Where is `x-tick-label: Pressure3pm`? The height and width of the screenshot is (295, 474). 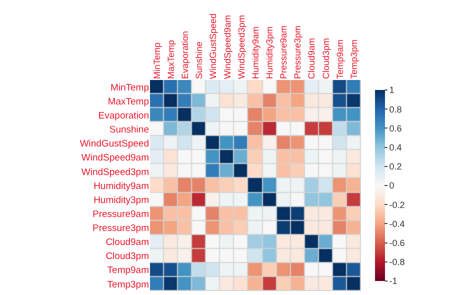
x-tick-label: Pressure3pm is located at coordinates (297, 52).